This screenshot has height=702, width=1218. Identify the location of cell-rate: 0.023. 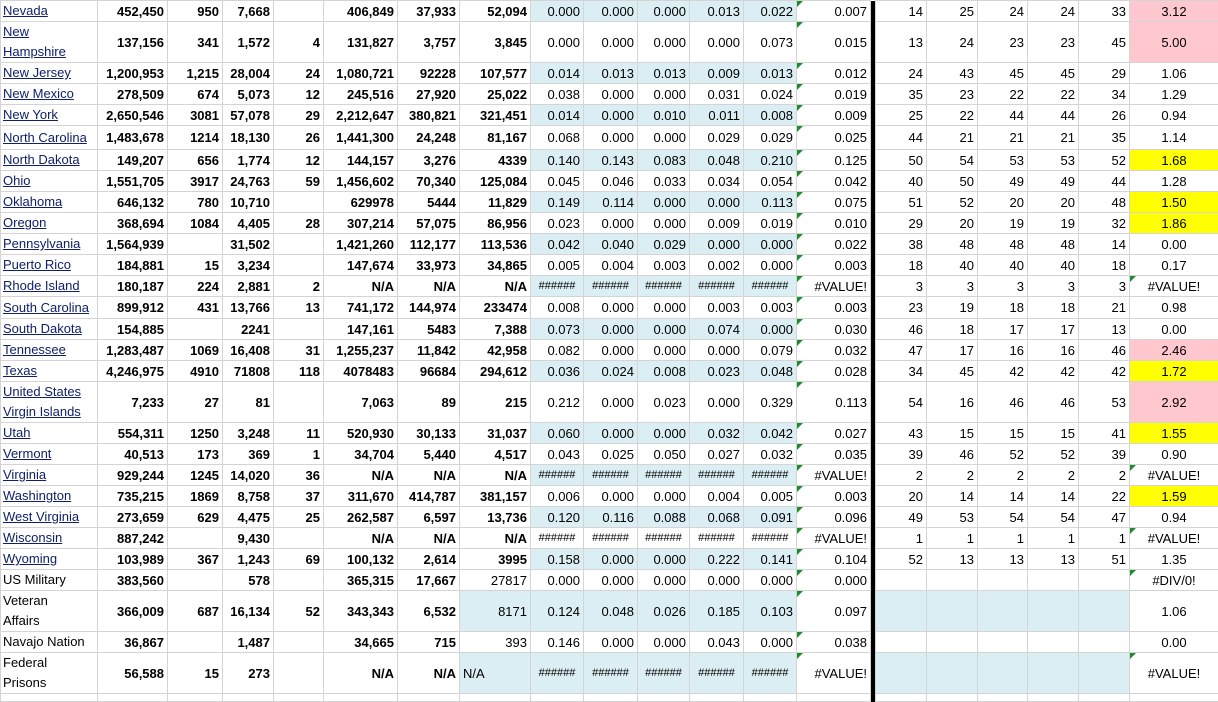
(557, 223).